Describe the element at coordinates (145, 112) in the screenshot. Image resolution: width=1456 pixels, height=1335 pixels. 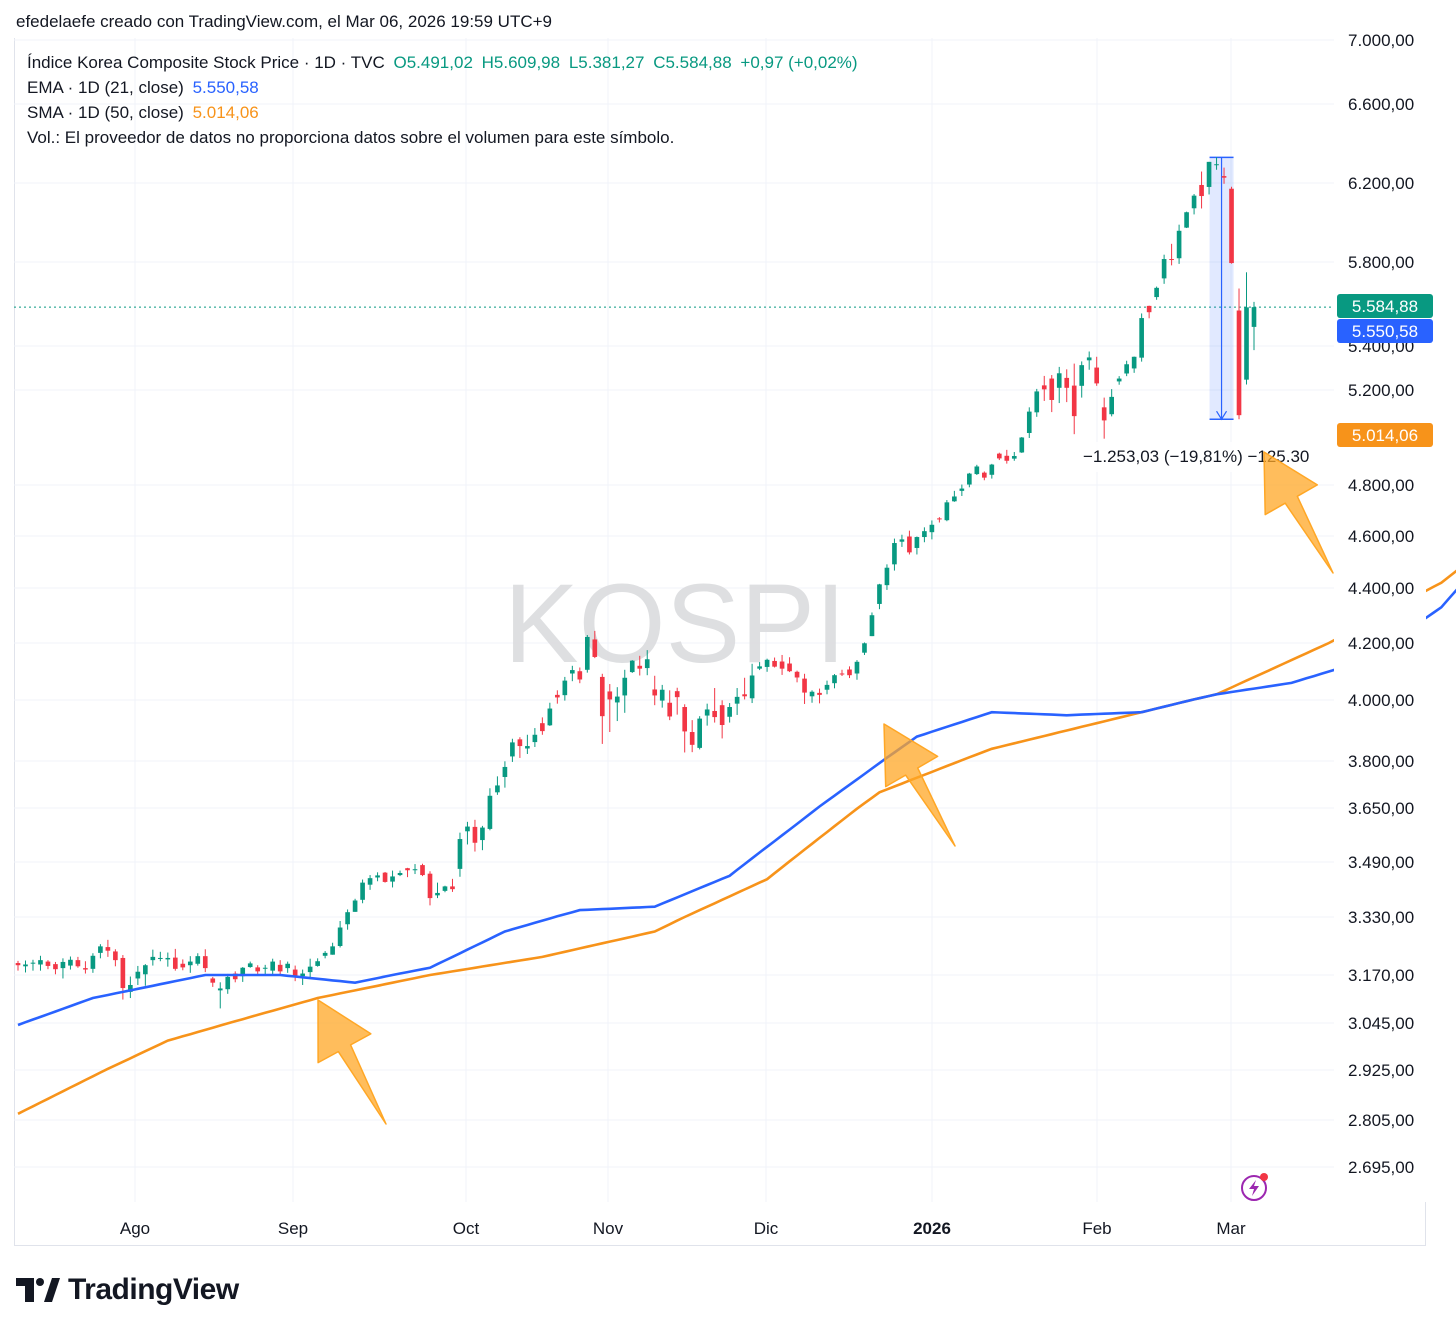
I see `legend-sma-line: SMA · 1D (50, close) 5.014,06` at that location.